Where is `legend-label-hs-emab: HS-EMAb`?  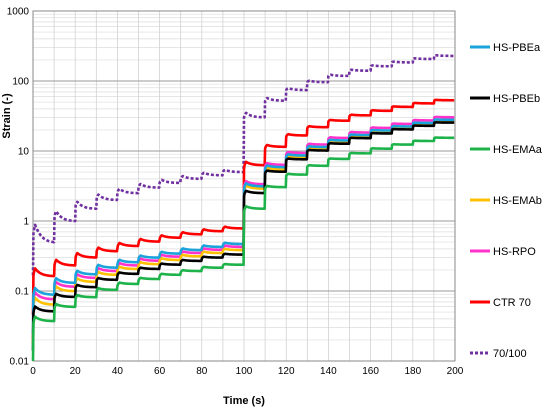
legend-label-hs-emab: HS-EMAb is located at coordinates (517, 201).